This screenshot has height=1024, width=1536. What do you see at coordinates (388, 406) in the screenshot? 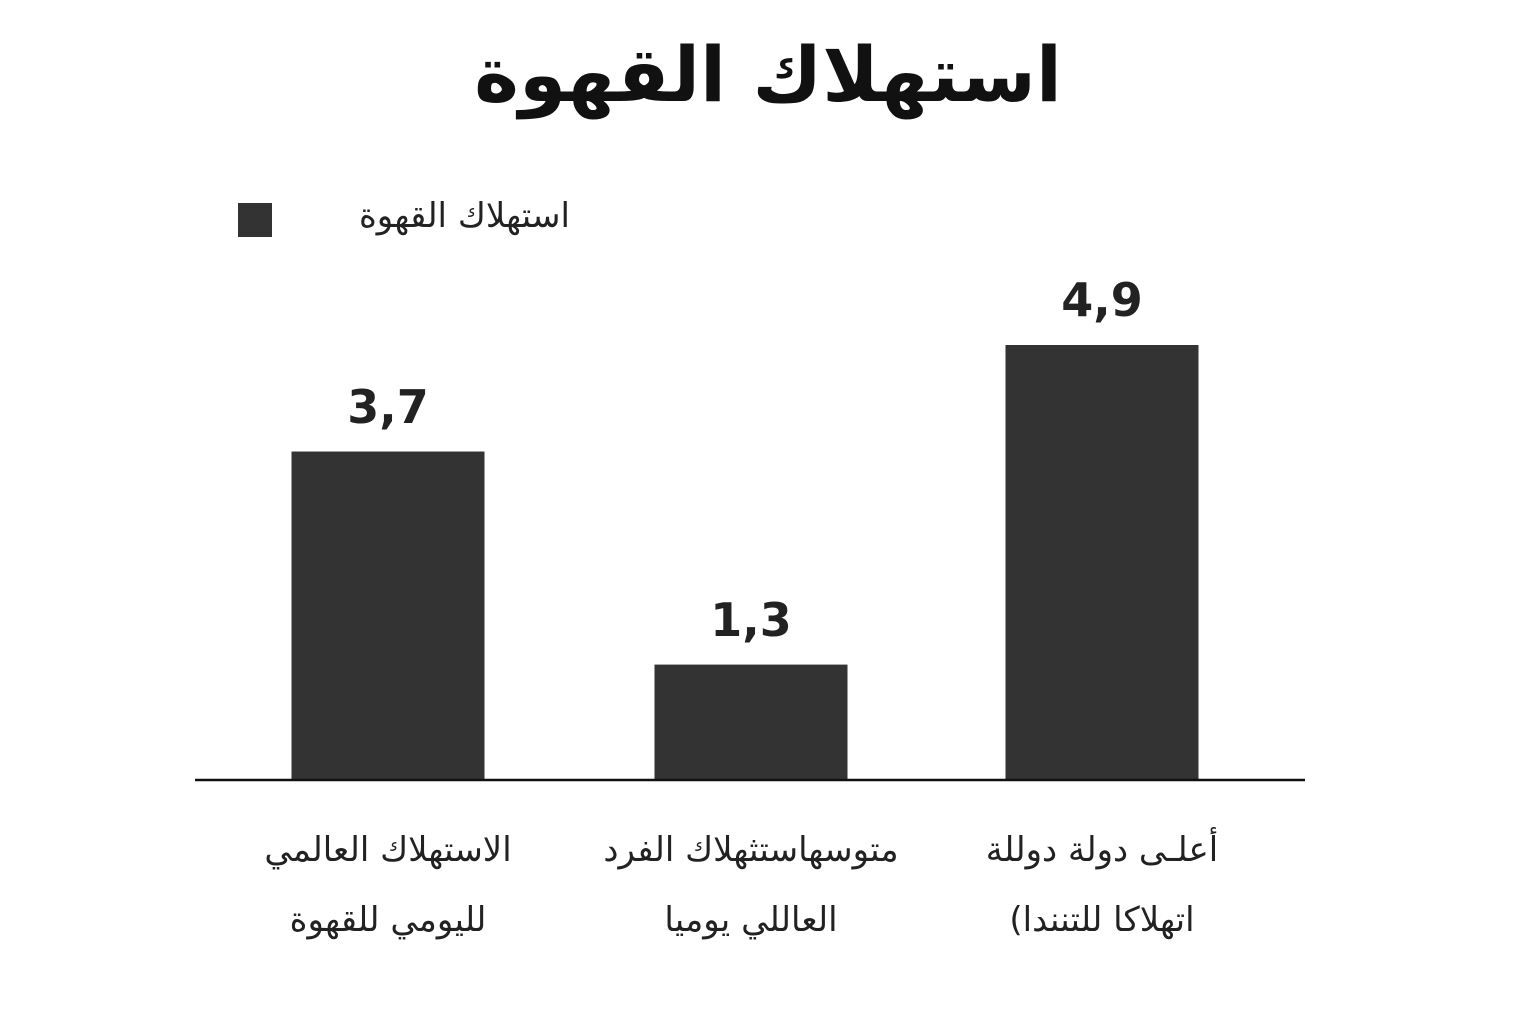
I see `value-label: 3,7` at bounding box center [388, 406].